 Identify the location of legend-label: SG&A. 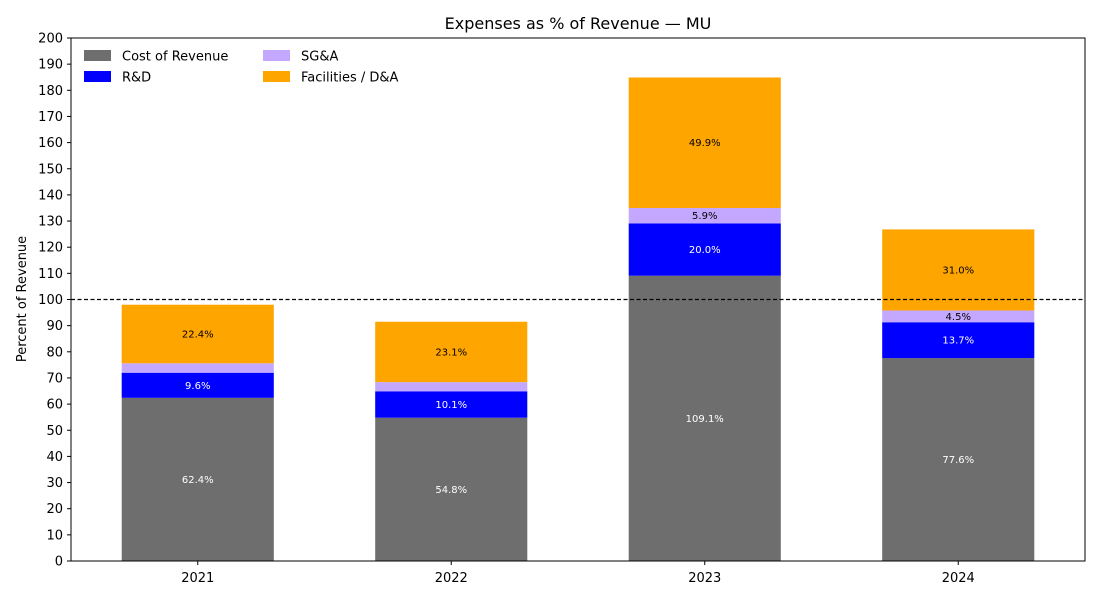
(319, 57).